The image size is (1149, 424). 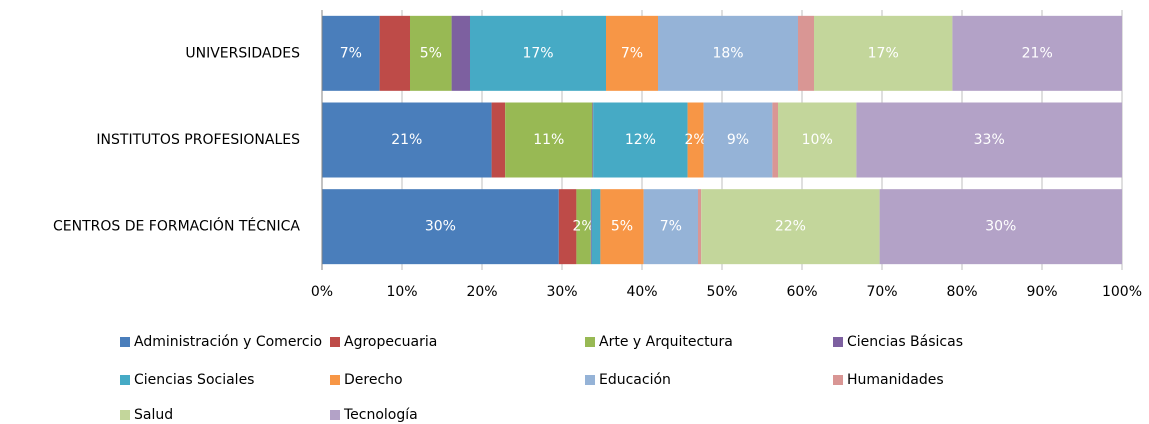 I want to click on value-label: 12%, so click(x=640, y=140).